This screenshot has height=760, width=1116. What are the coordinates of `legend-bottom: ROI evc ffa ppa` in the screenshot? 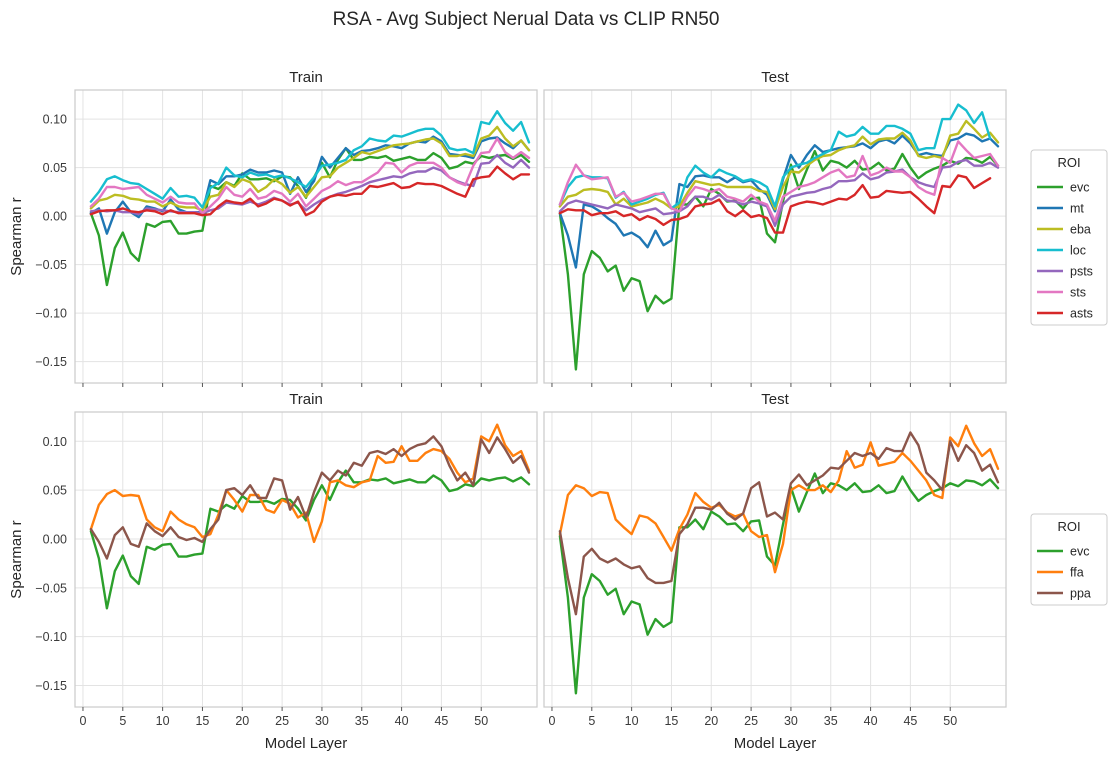 It's located at (1069, 559).